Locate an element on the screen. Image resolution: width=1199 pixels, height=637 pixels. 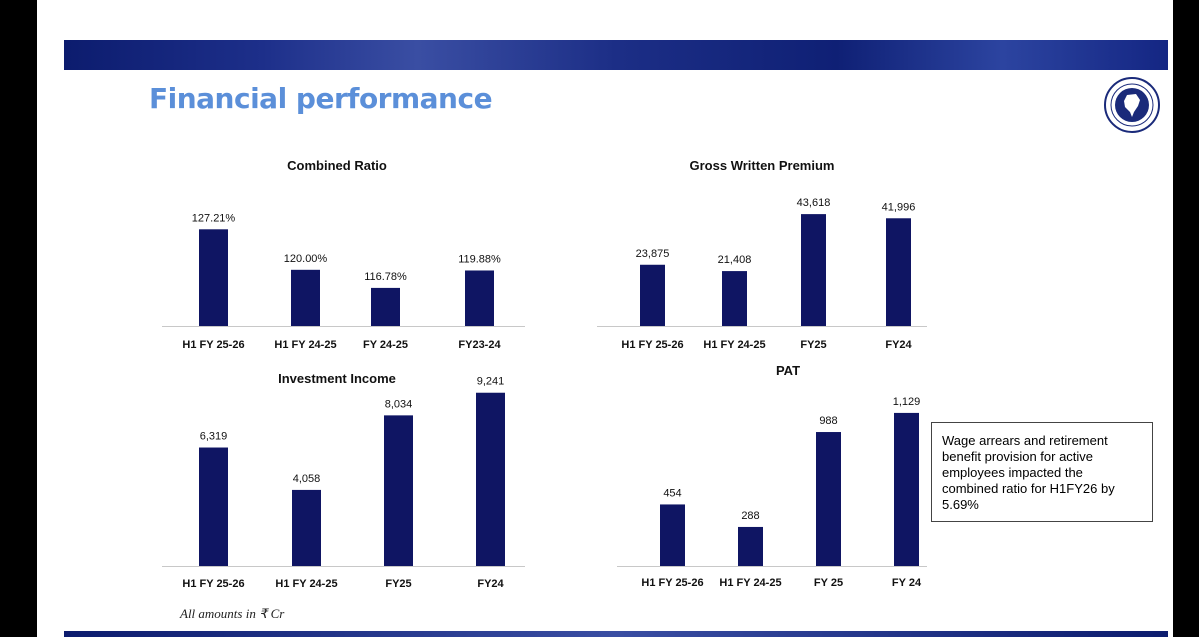
chart-title: Combined Ratio is located at coordinates (337, 165).